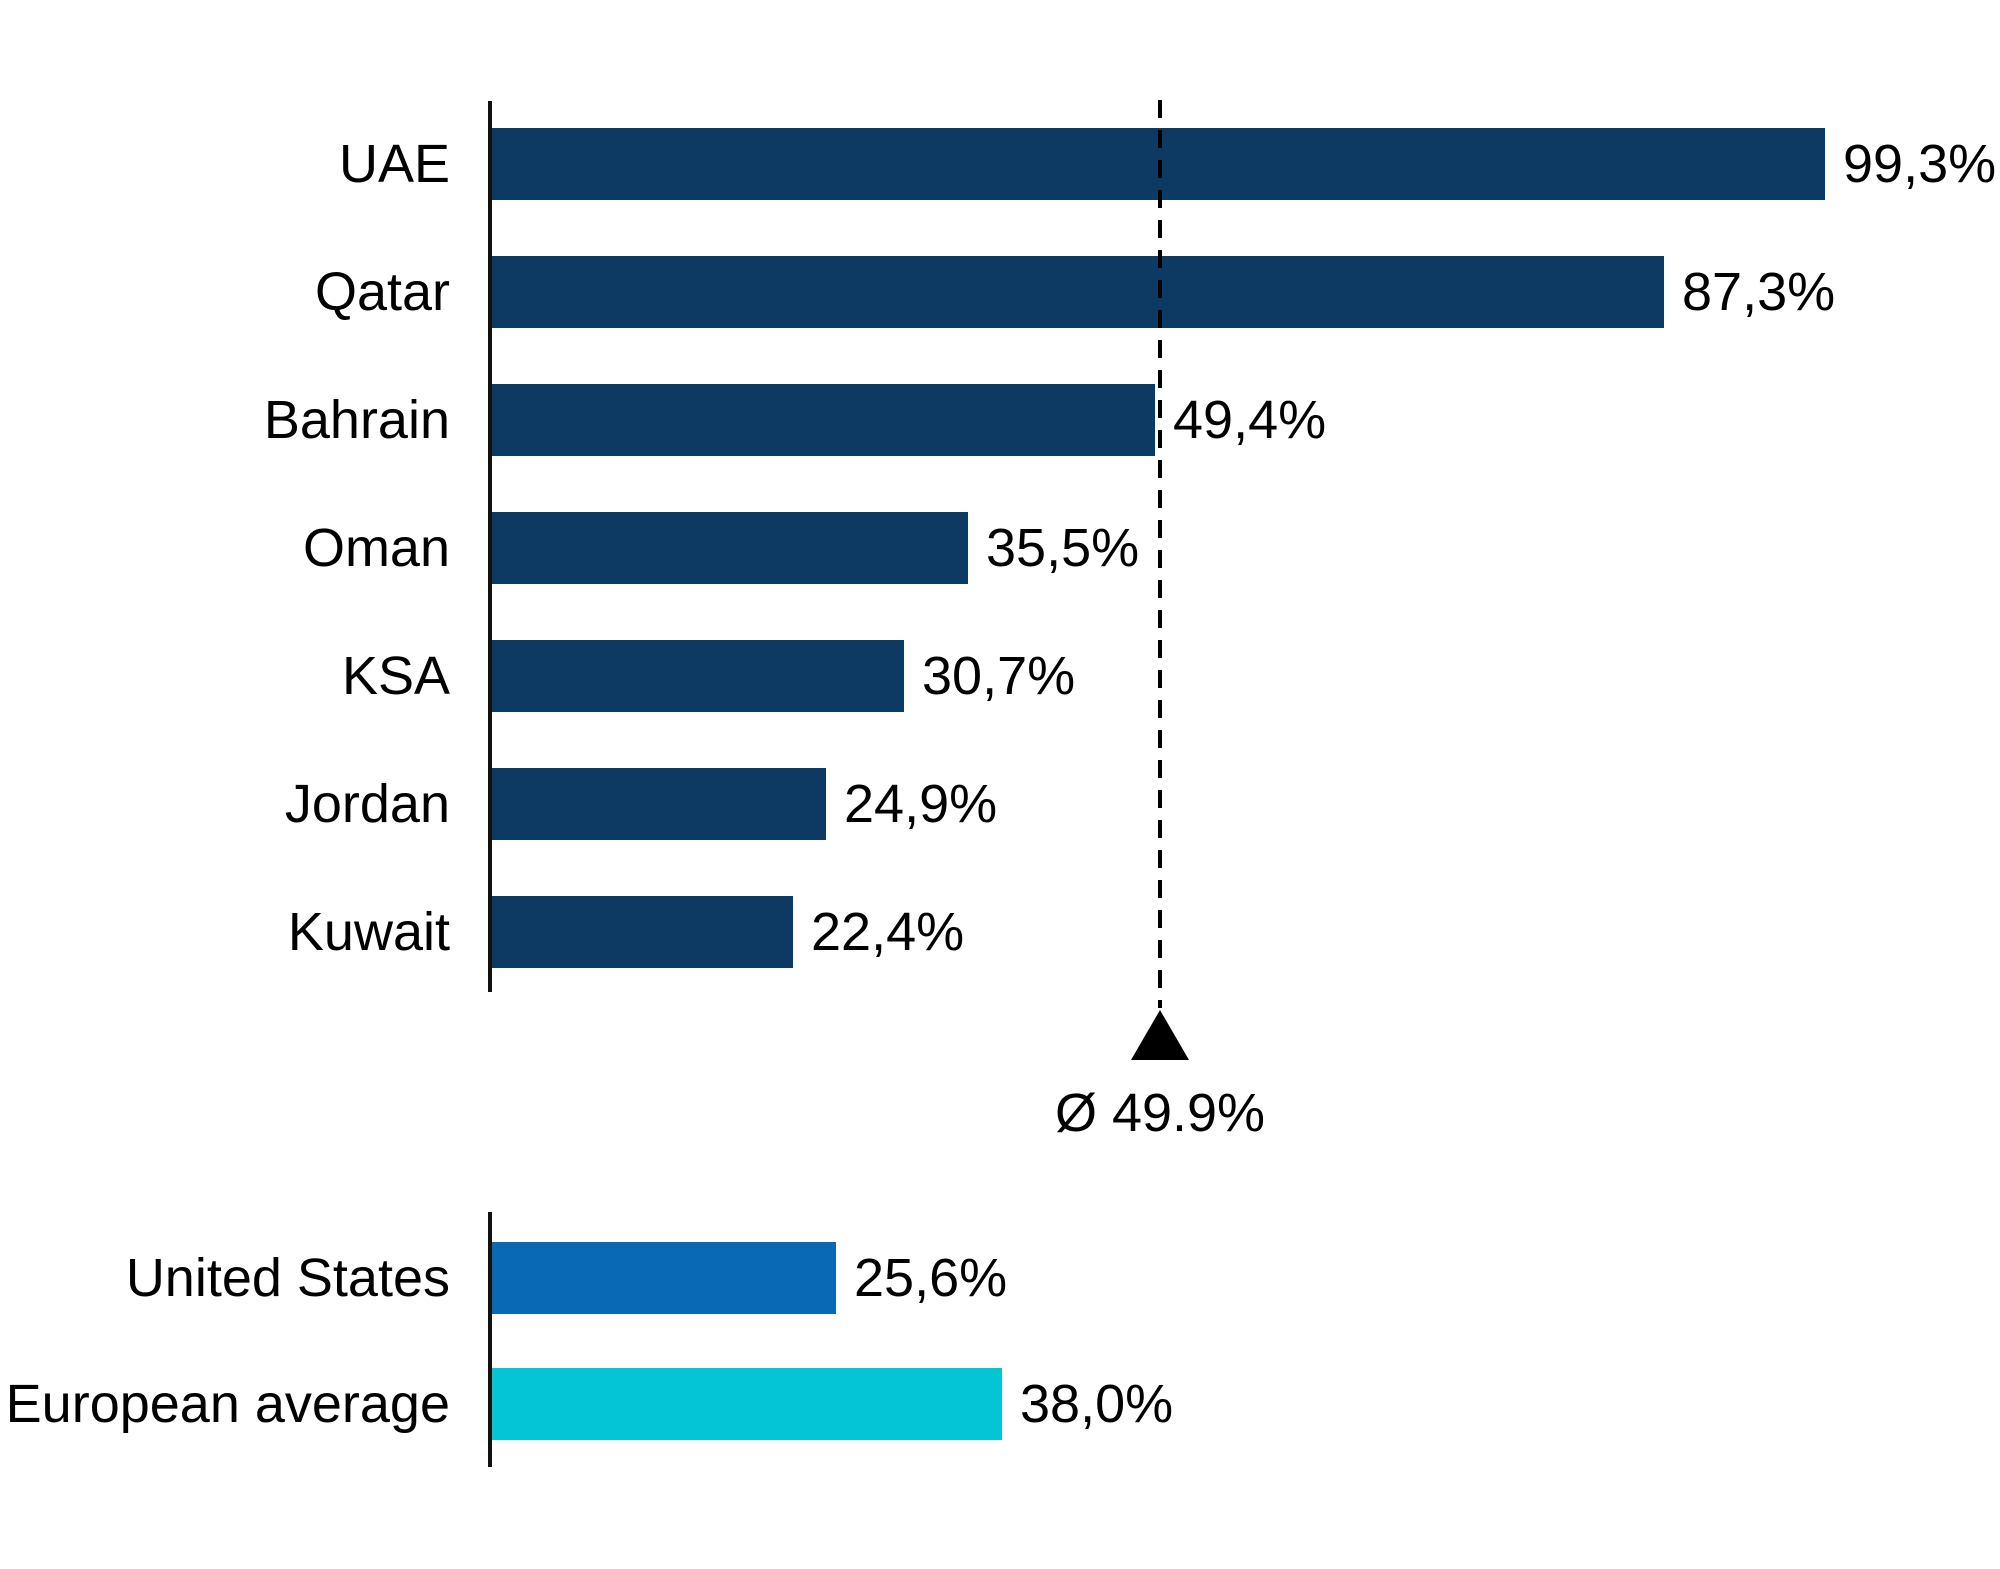 The width and height of the screenshot is (2000, 1569). Describe the element at coordinates (1063, 548) in the screenshot. I see `value-label-oman: 35,5%` at that location.